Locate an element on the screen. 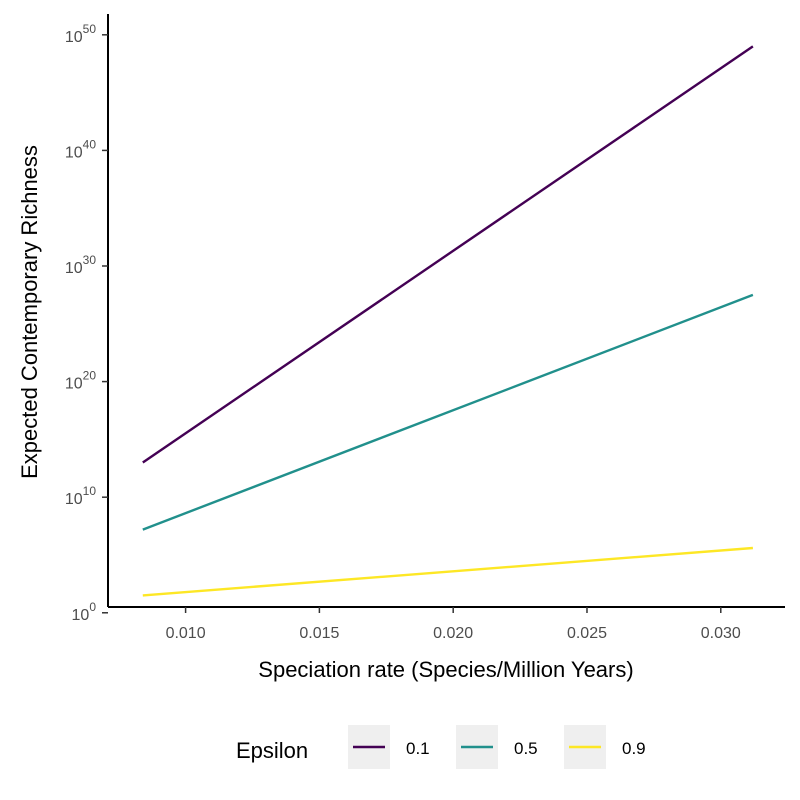  legend-label-0.5: 0.5 is located at coordinates (526, 748).